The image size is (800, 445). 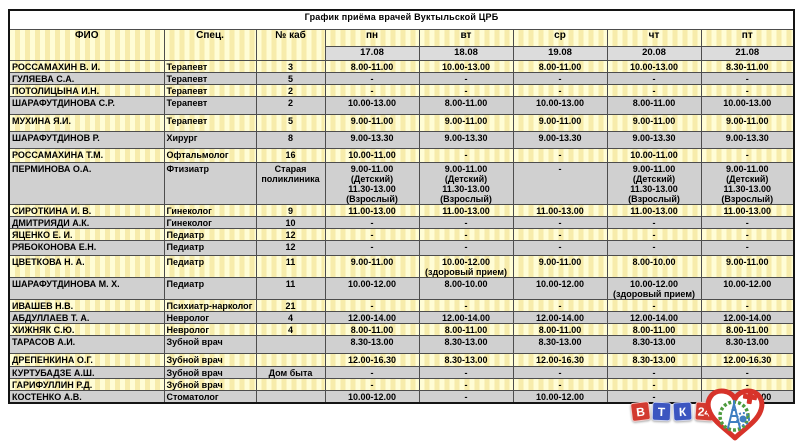 I want to click on time-cell-mon: 9.00-13.30, so click(x=372, y=140).